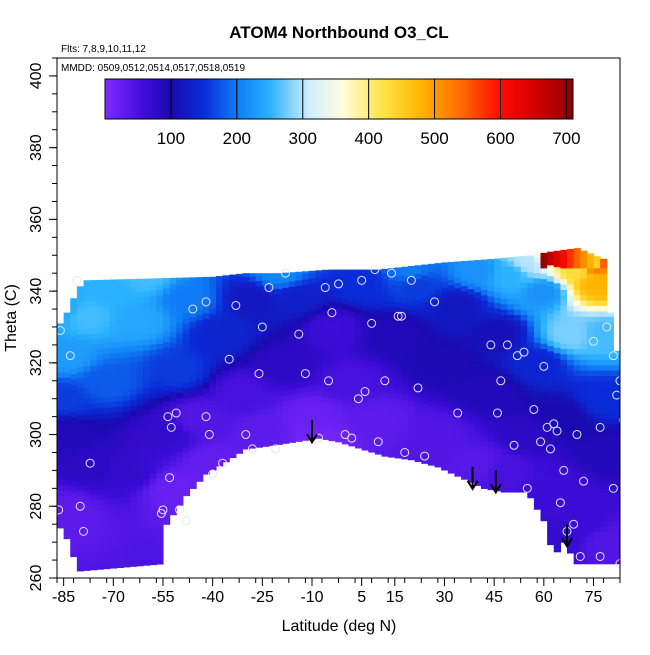  I want to click on down-arrow-icon, so click(567, 536).